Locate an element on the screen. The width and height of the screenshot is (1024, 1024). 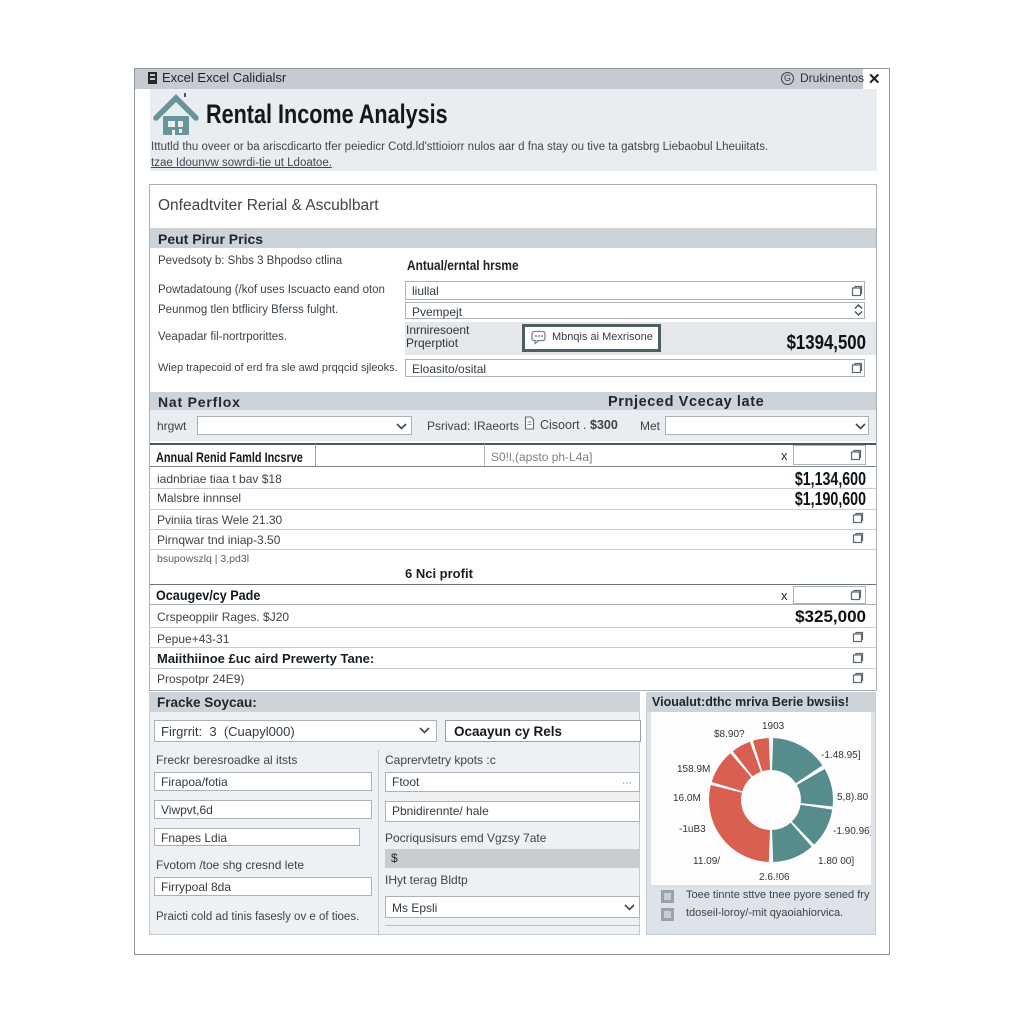
svg-text: -1.48.95] is located at coordinates (841, 755).